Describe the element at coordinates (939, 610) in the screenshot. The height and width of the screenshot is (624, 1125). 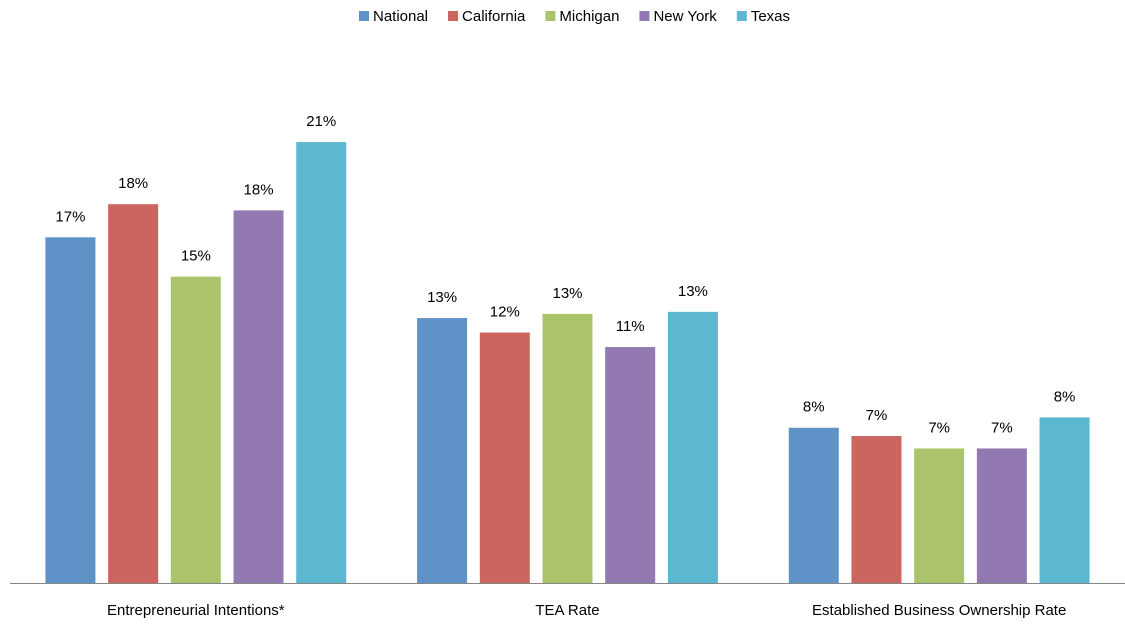
I see `x-tick-label: Established Business Ownership Rate` at that location.